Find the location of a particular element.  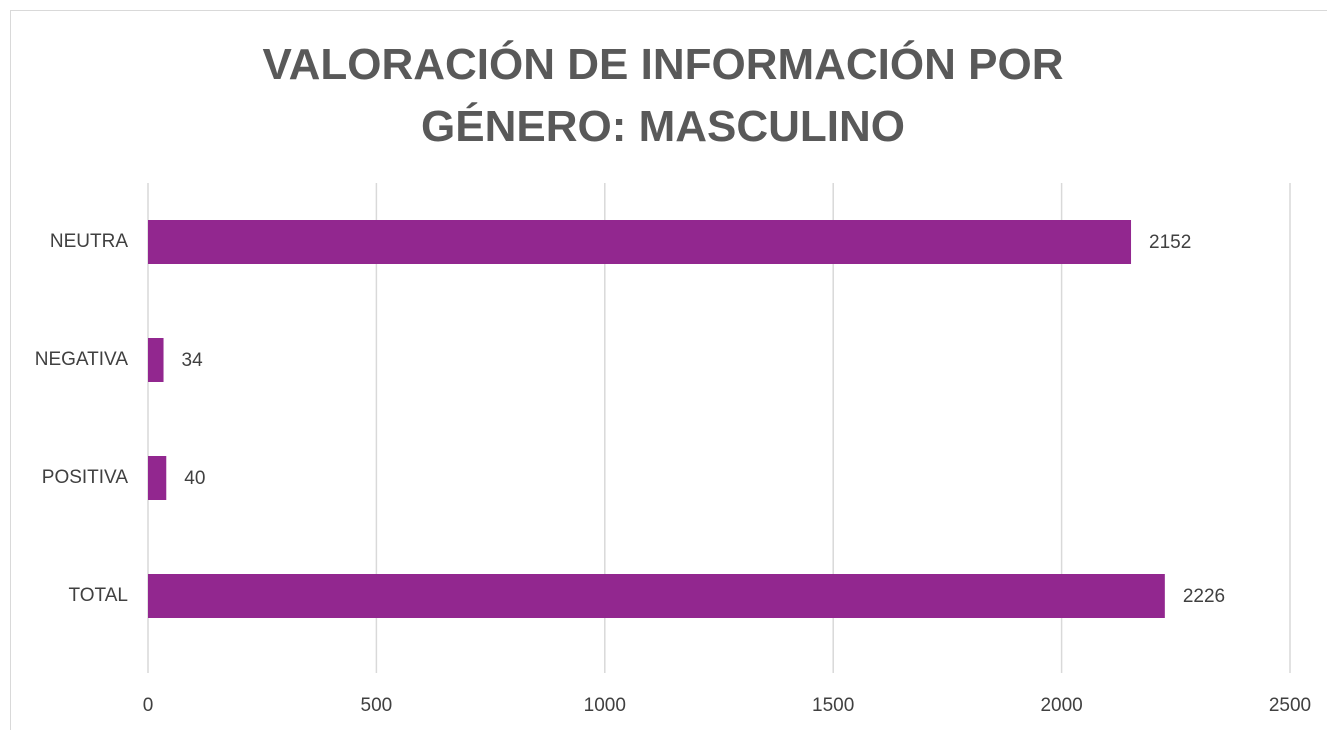

y-tick-label: NEUTRA is located at coordinates (89, 241).